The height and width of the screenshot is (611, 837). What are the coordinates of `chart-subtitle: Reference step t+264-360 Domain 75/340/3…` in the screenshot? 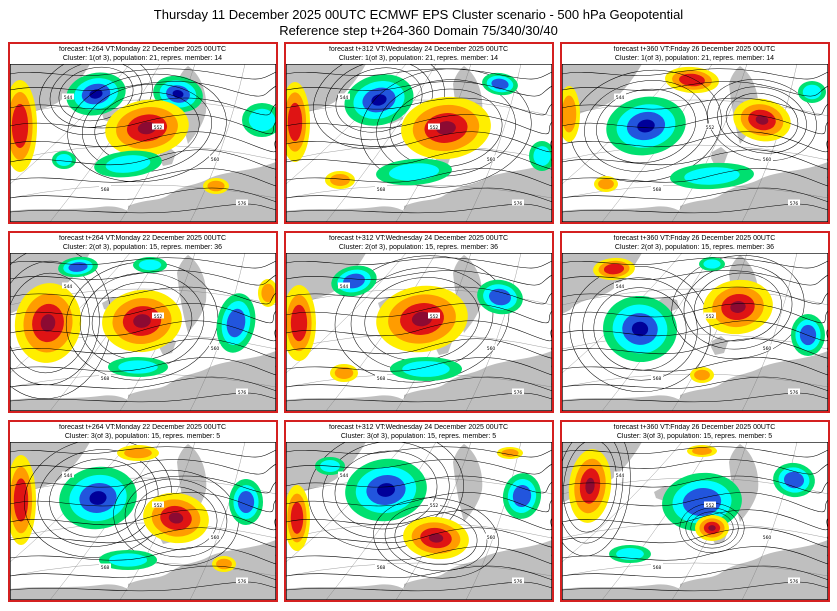 It's located at (418, 30).